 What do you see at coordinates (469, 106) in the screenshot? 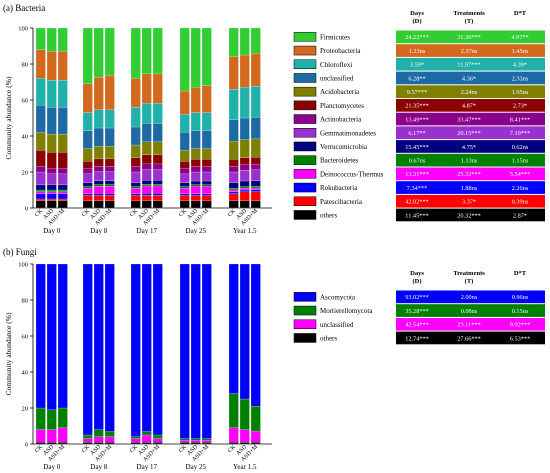
I see `bacteria-stat-value: 4.87*` at bounding box center [469, 106].